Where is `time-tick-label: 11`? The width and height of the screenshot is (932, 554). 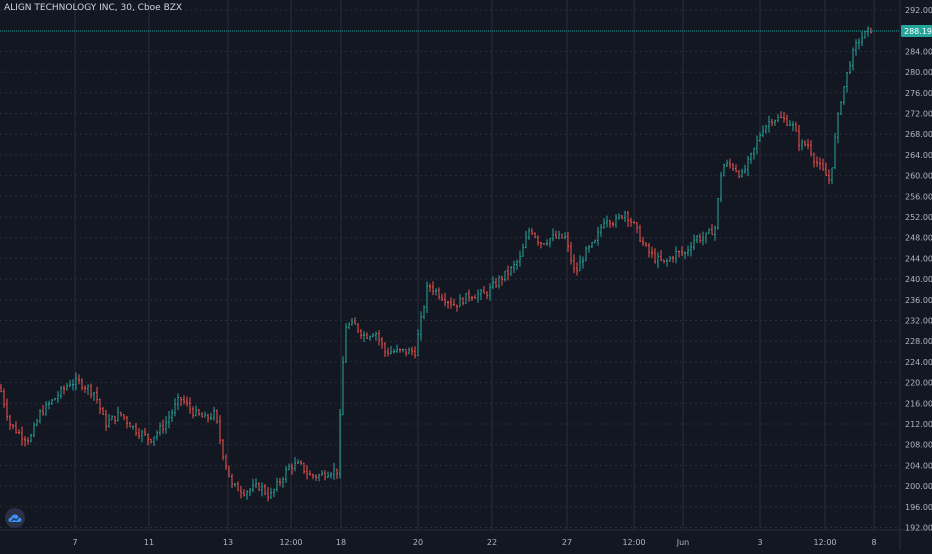
time-tick-label: 11 is located at coordinates (149, 542).